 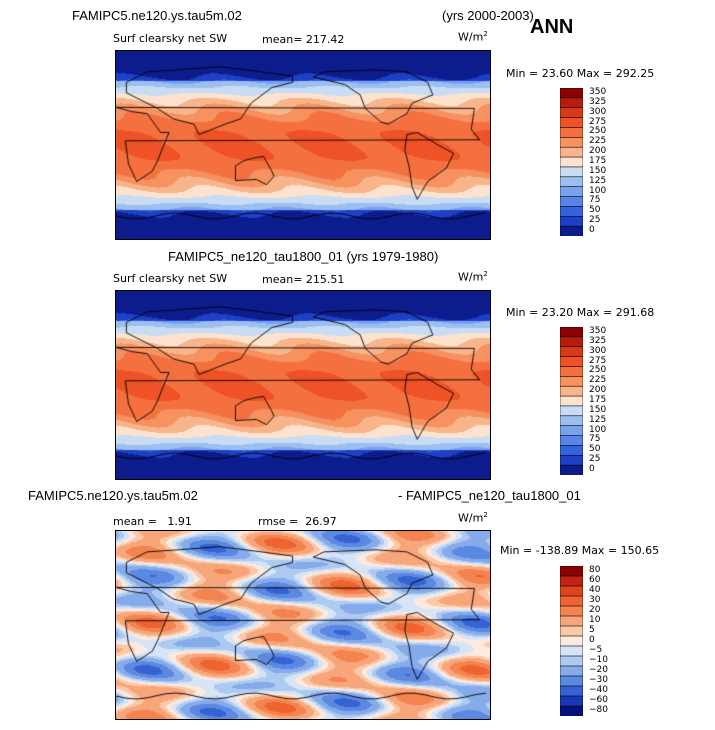 I want to click on colorbar-tick-label: 60, so click(x=595, y=580).